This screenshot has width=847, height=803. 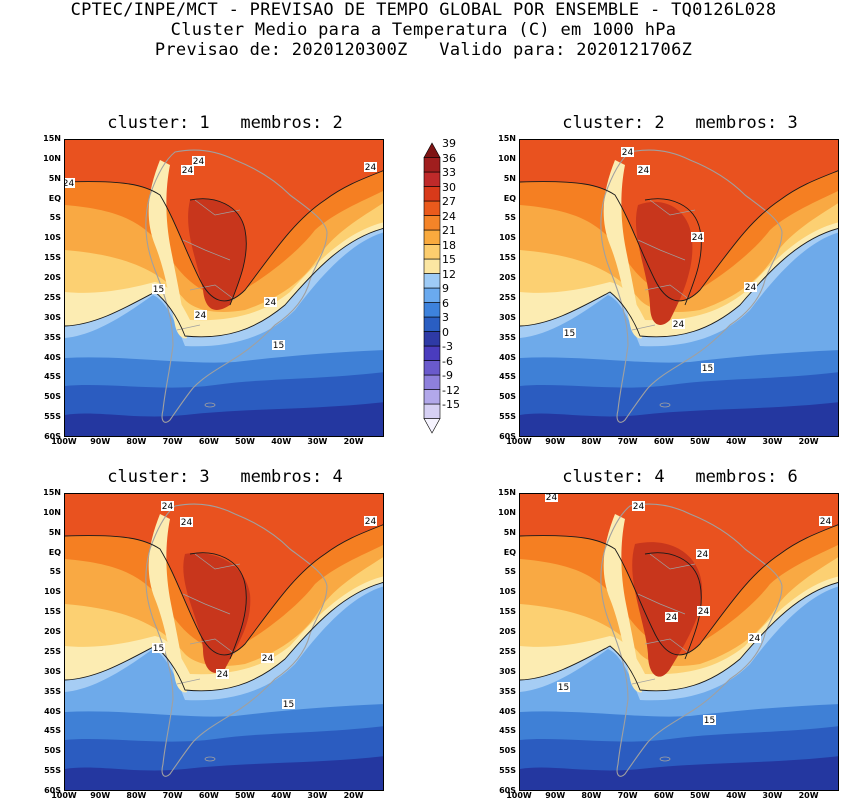 I want to click on panel-title-4: cluster: 4 membros: 6, so click(x=680, y=477).